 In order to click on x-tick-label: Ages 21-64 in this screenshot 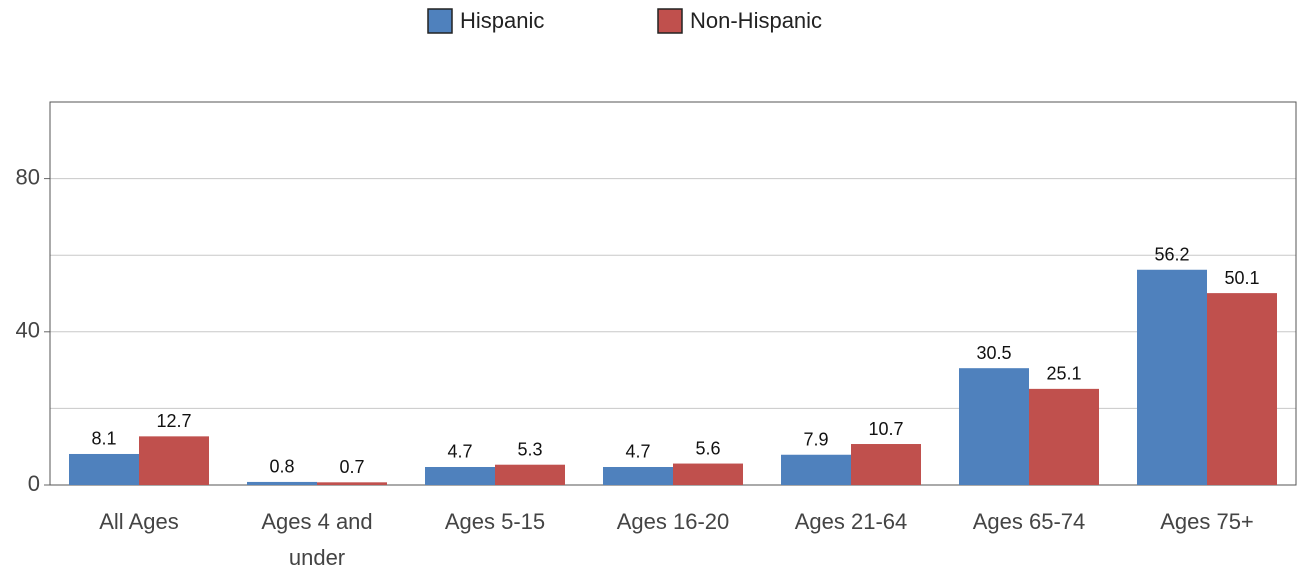, I will do `click(851, 521)`.